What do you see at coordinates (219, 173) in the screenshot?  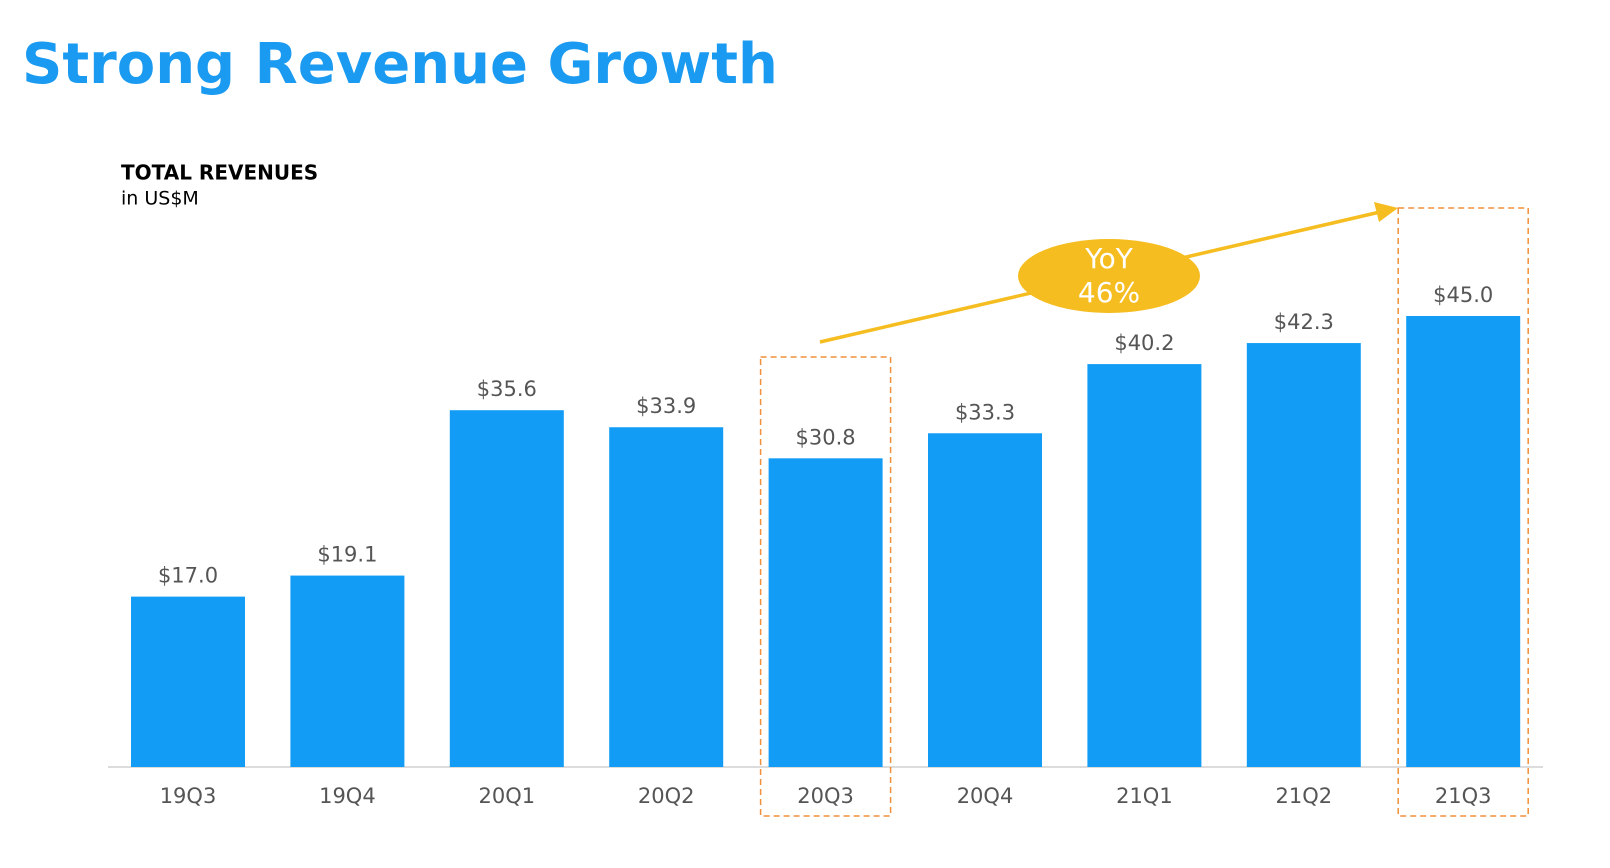 I see `chart-subtitle: TOTAL REVENUES` at bounding box center [219, 173].